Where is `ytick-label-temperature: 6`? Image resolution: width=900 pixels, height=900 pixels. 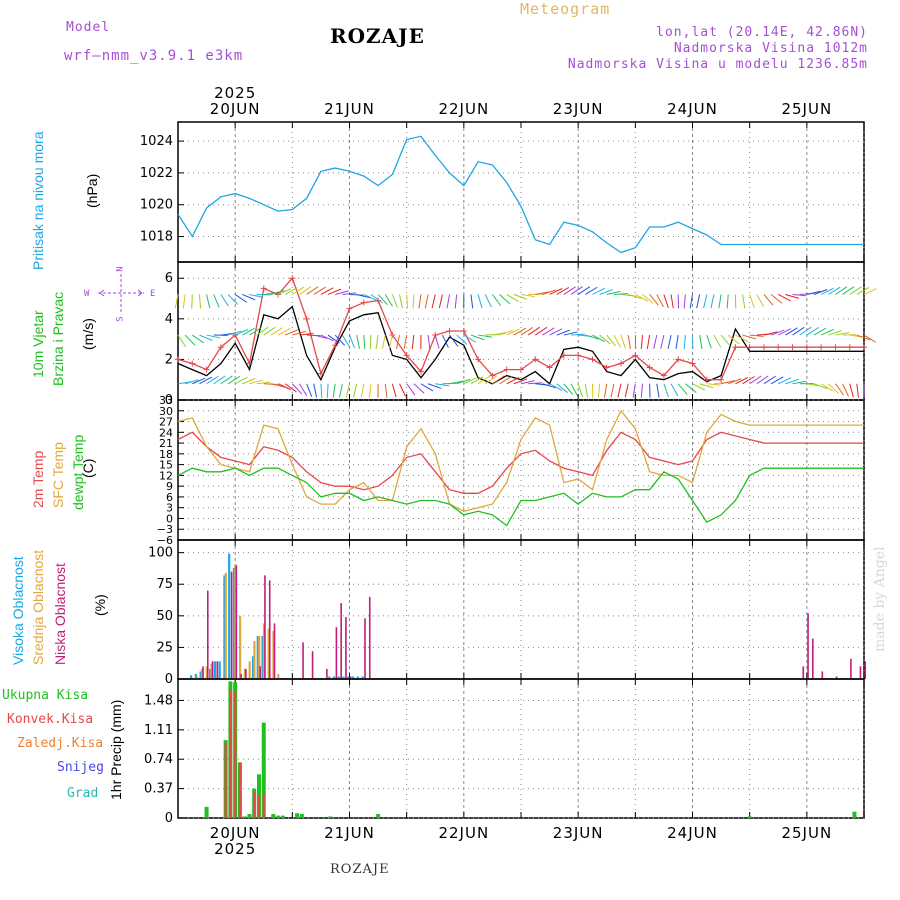 ytick-label-temperature: 6 is located at coordinates (169, 497).